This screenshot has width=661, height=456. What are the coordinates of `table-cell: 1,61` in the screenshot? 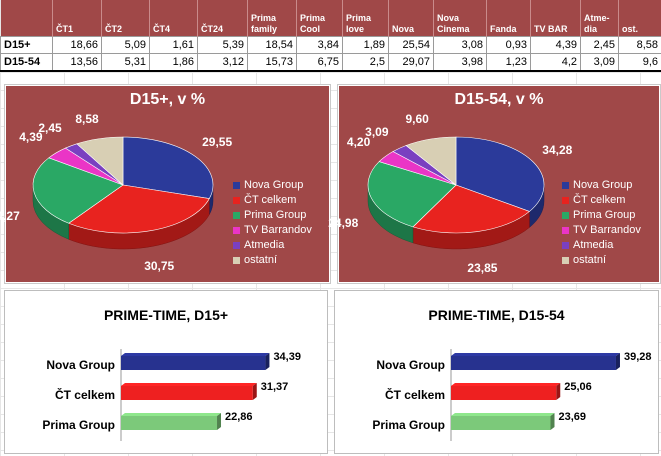 It's located at (173, 45).